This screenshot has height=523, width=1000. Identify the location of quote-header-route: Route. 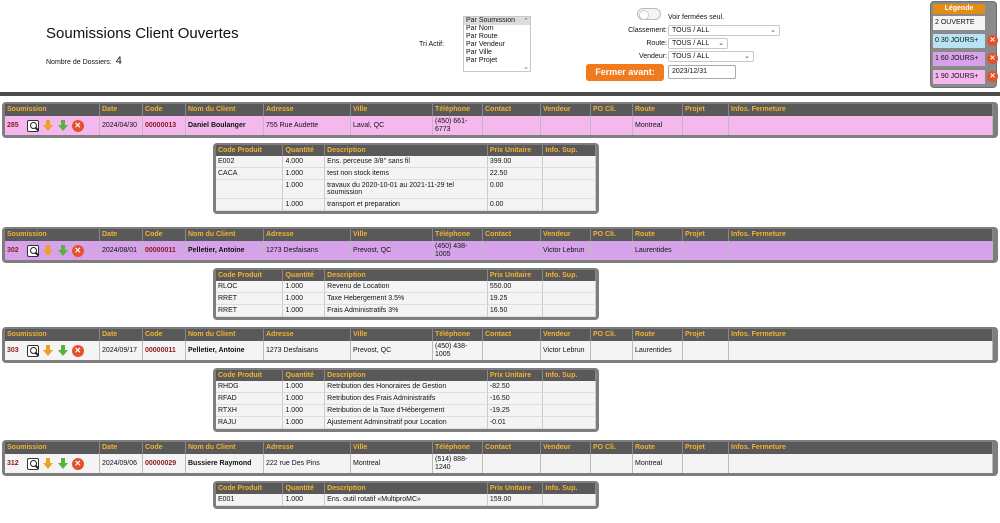
(658, 335).